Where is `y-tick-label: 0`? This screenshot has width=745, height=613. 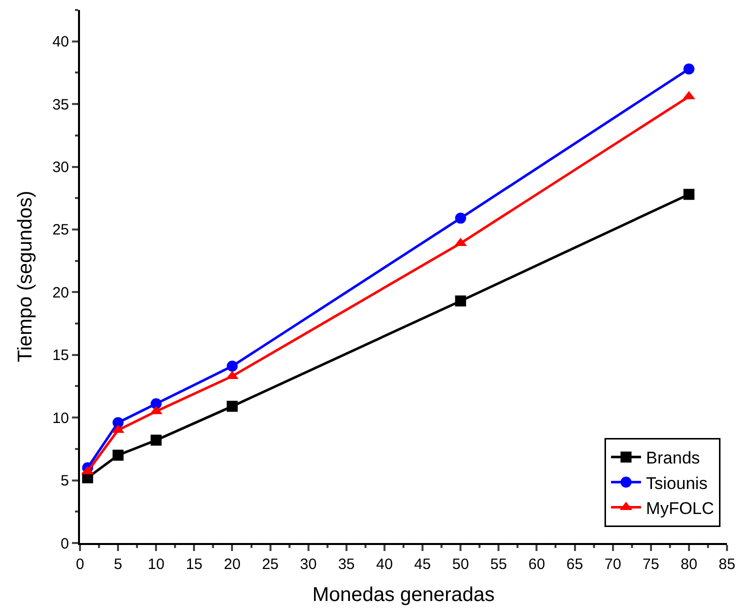 y-tick-label: 0 is located at coordinates (64, 543).